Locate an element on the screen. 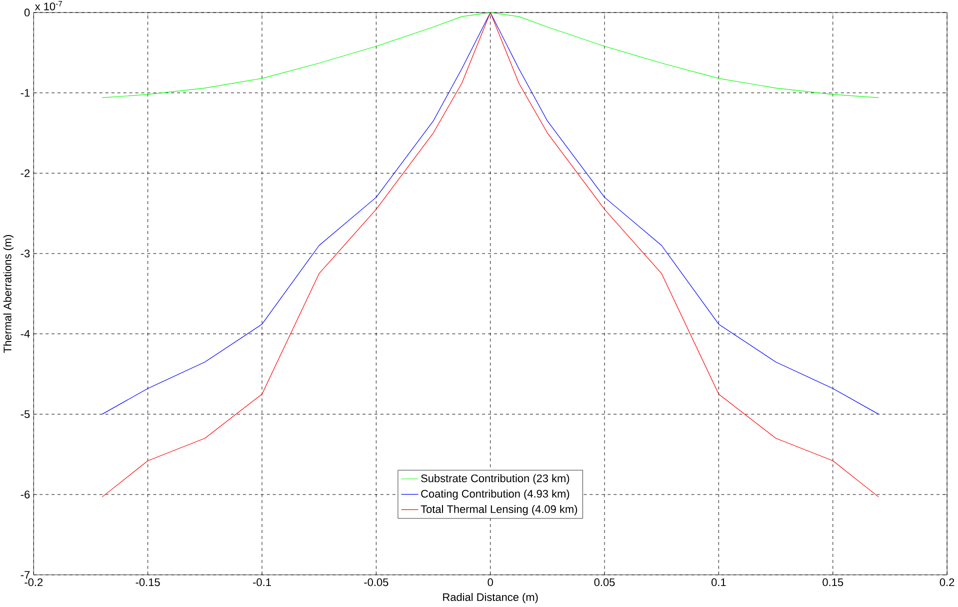 The height and width of the screenshot is (607, 958). x-tick-label: -0.15 is located at coordinates (148, 582).